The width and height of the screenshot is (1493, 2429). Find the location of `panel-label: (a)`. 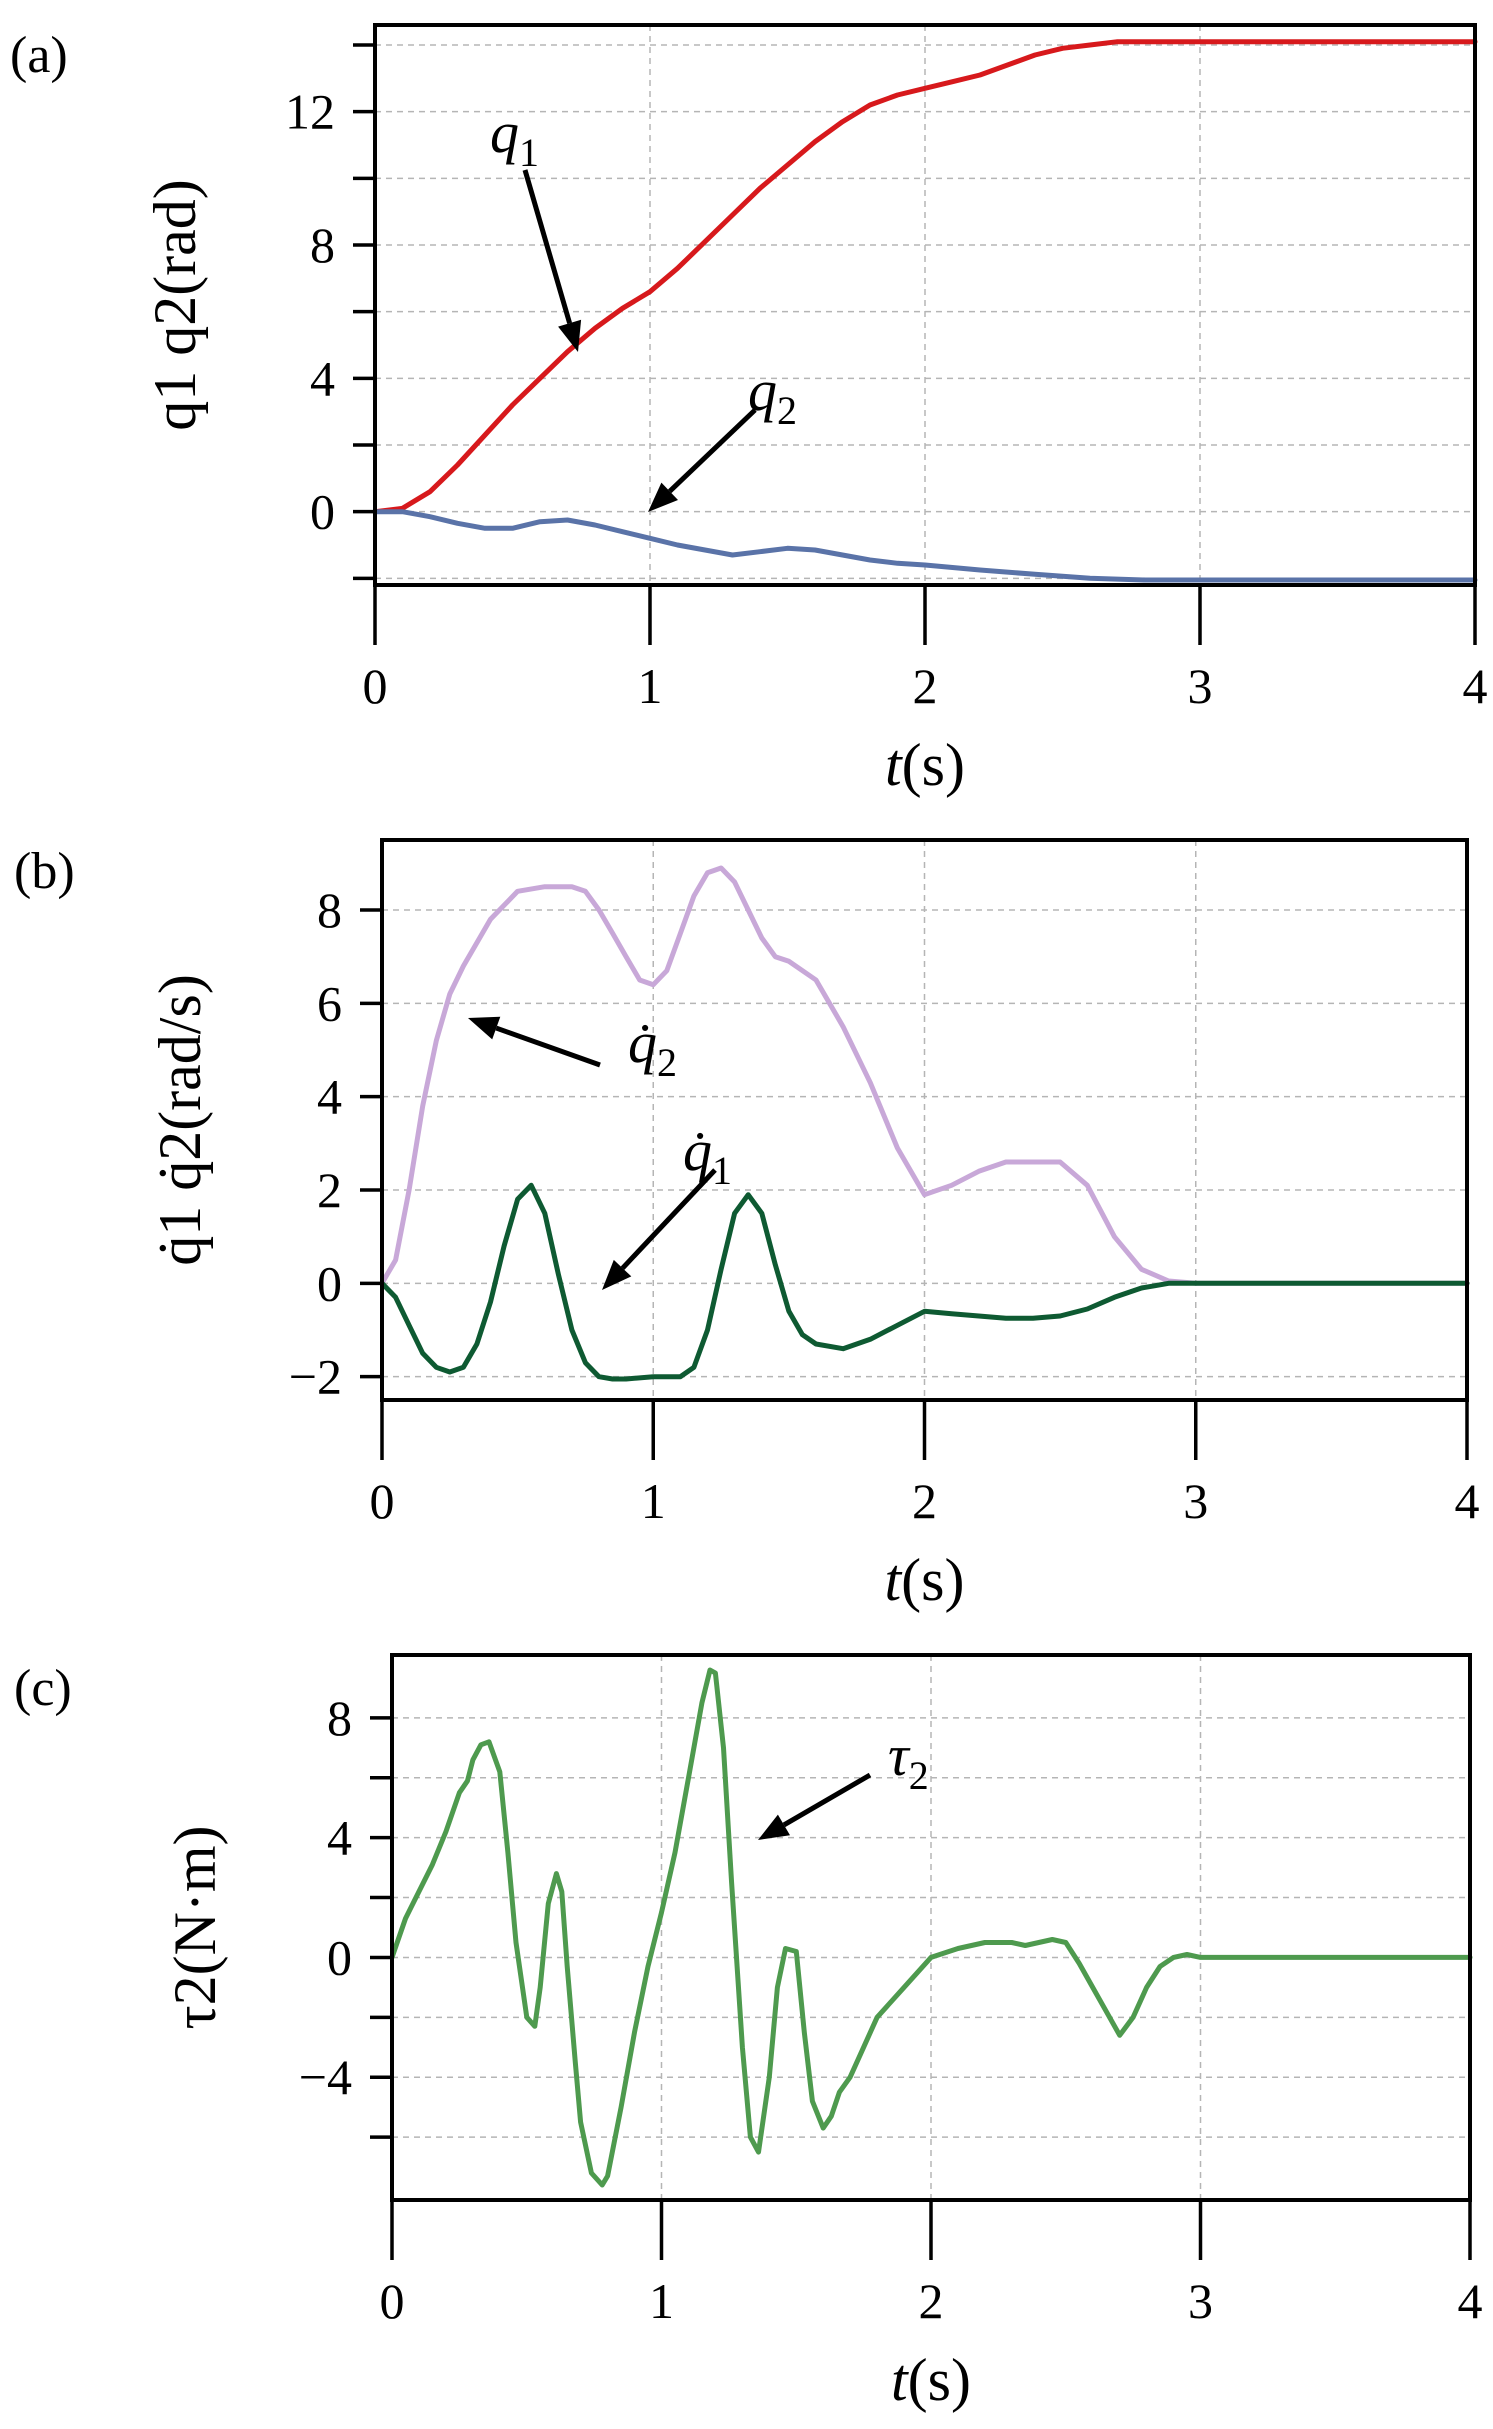

panel-label: (a) is located at coordinates (39, 55).